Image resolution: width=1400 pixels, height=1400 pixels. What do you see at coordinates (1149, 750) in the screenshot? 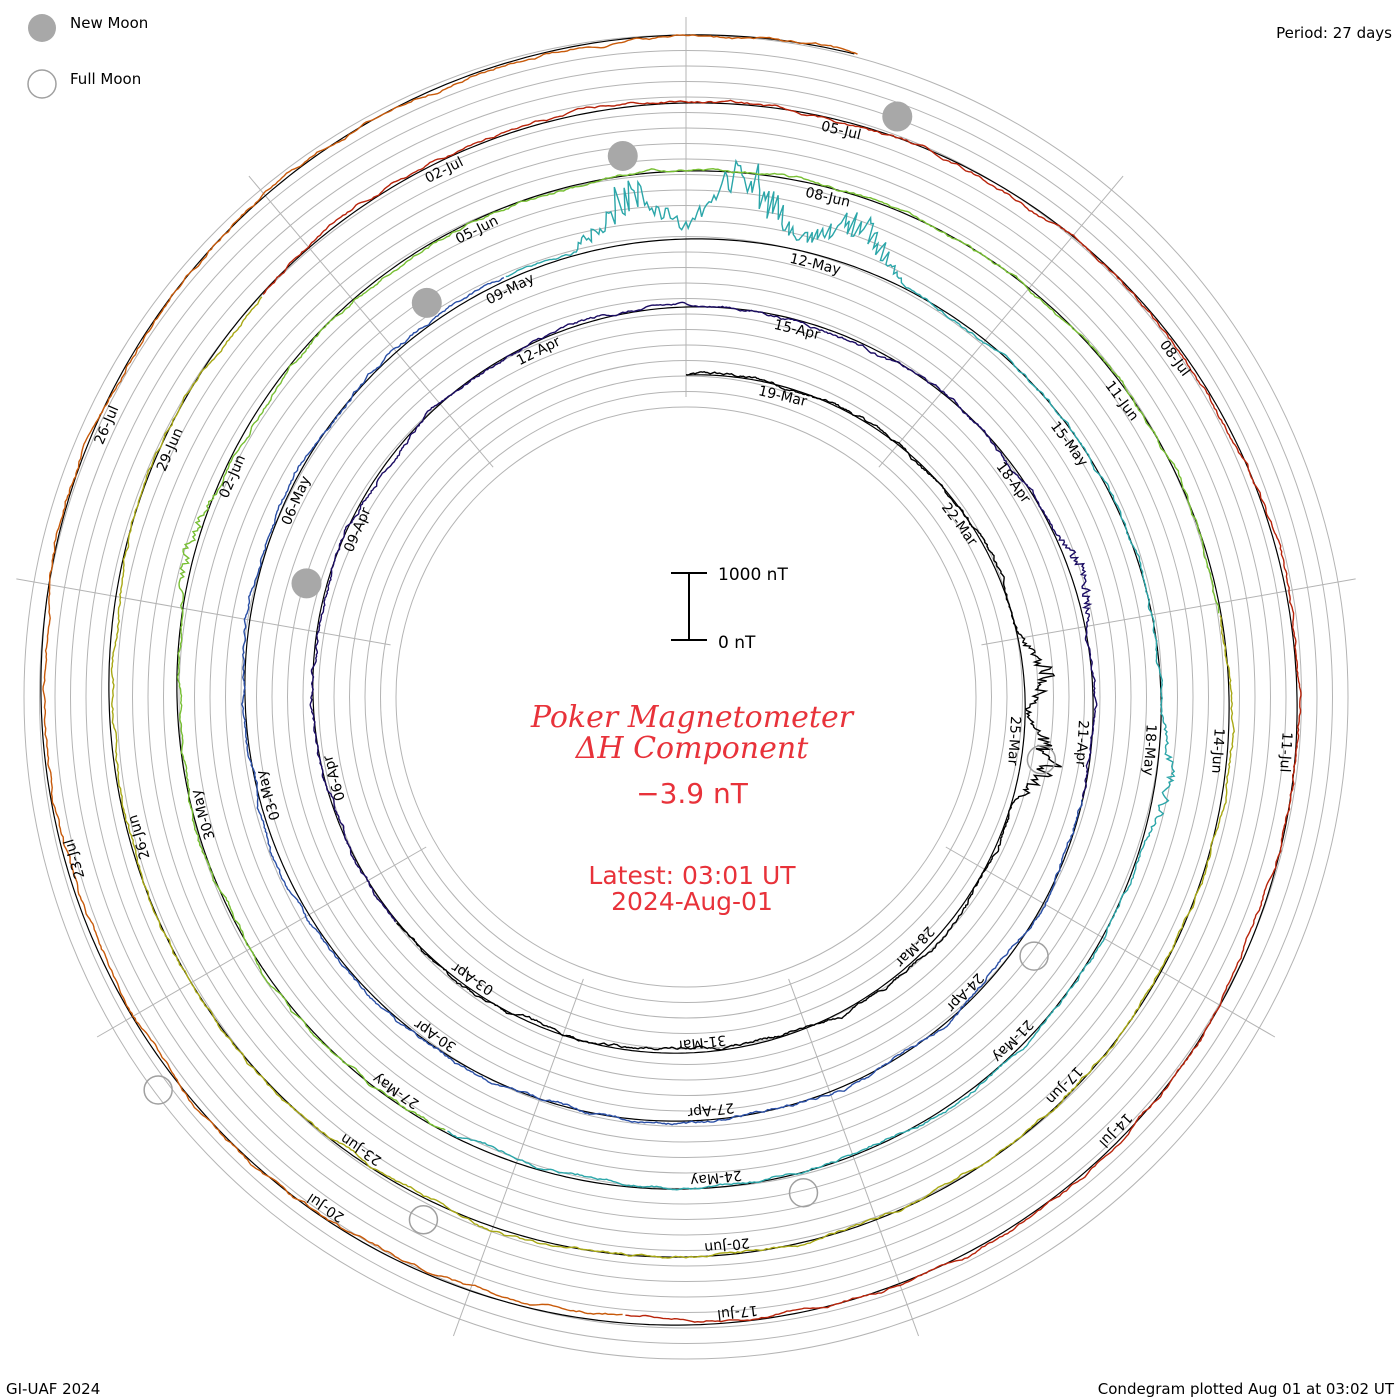
I see `date-label: 18-May` at bounding box center [1149, 750].